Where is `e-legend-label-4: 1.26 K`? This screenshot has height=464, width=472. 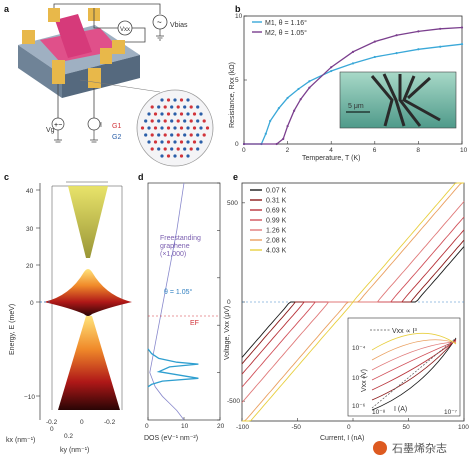 e-legend-label-4: 1.26 K is located at coordinates (276, 231).